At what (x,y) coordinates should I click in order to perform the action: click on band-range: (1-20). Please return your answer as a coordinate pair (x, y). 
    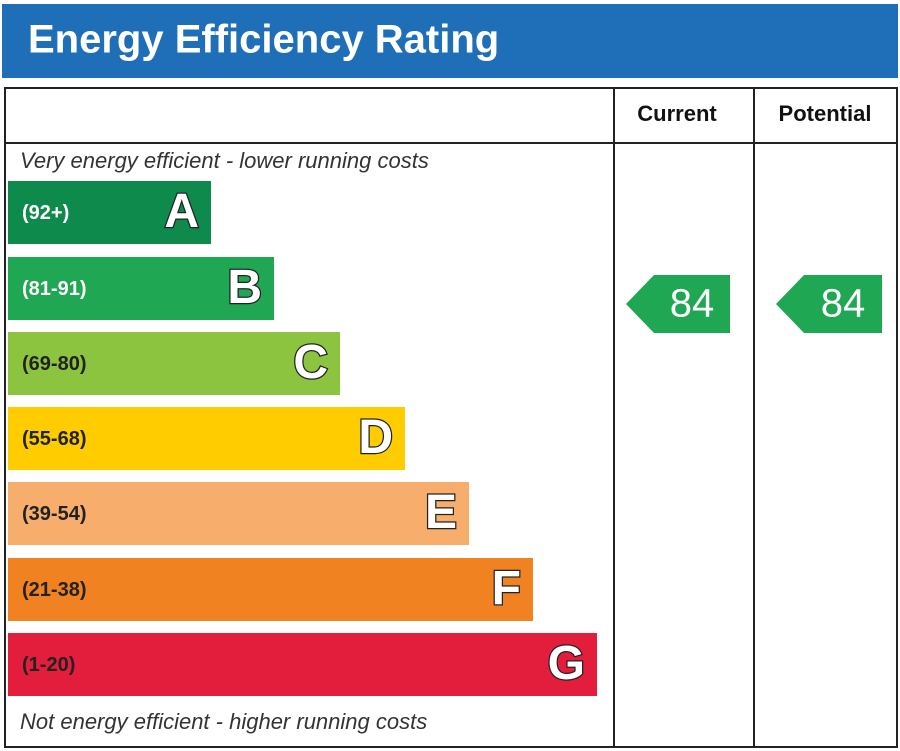
    Looking at the image, I should click on (48, 665).